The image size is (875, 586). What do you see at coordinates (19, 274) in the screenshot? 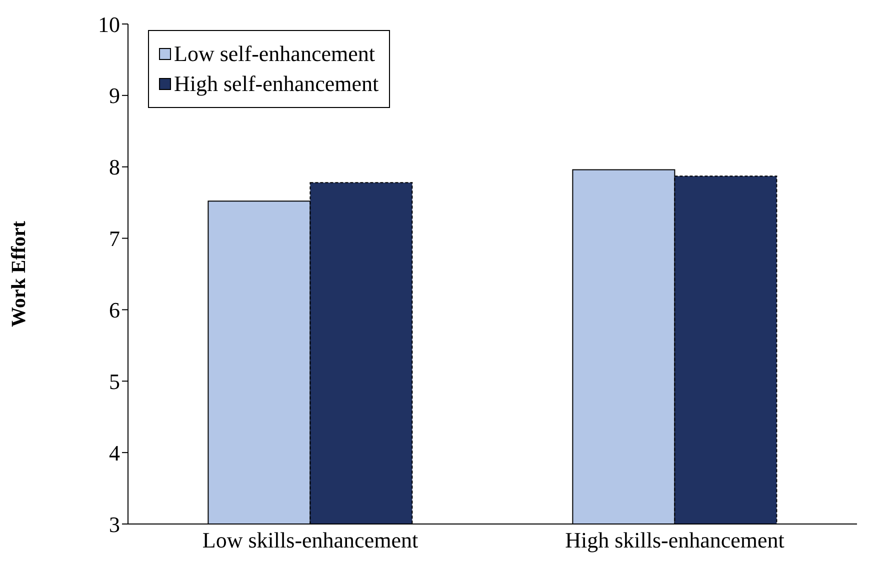
I see `y-axis-title: Work Effort` at bounding box center [19, 274].